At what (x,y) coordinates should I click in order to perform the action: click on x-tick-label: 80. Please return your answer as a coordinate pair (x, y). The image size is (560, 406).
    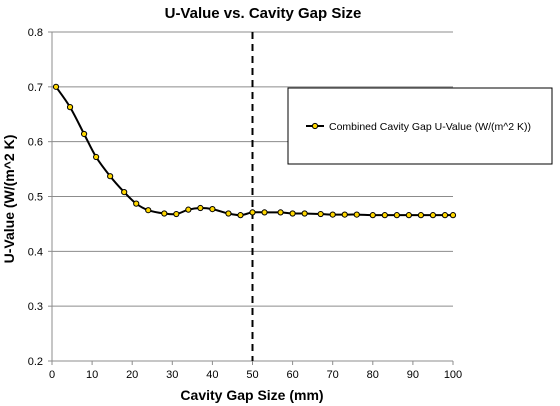
    Looking at the image, I should click on (373, 375).